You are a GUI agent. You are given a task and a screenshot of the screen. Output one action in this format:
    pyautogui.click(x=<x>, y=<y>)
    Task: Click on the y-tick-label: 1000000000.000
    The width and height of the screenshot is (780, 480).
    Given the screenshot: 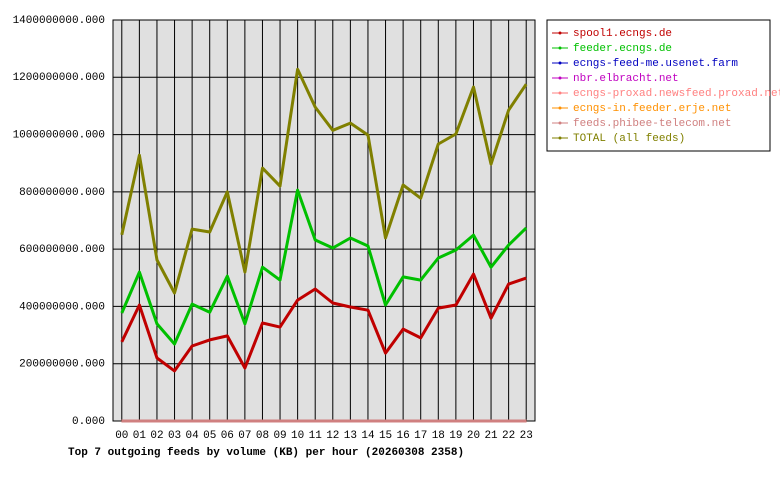 What is the action you would take?
    pyautogui.click(x=59, y=135)
    